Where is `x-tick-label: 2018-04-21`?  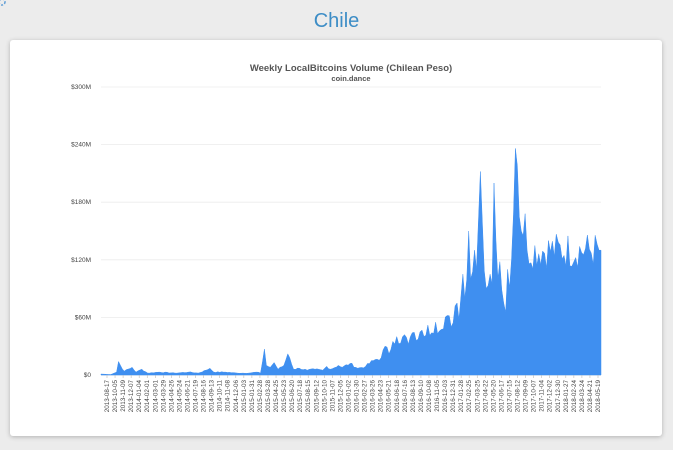 x-tick-label: 2018-04-21 is located at coordinates (590, 396).